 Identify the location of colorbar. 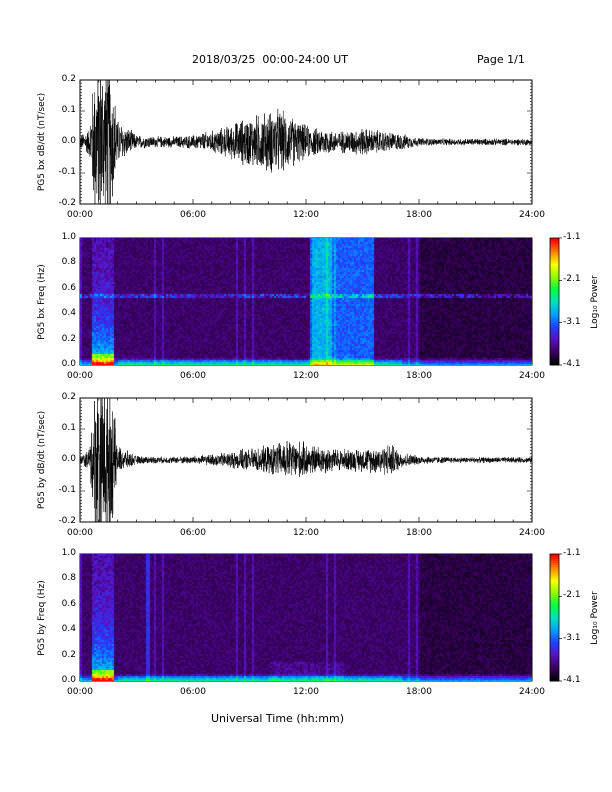
(555, 617).